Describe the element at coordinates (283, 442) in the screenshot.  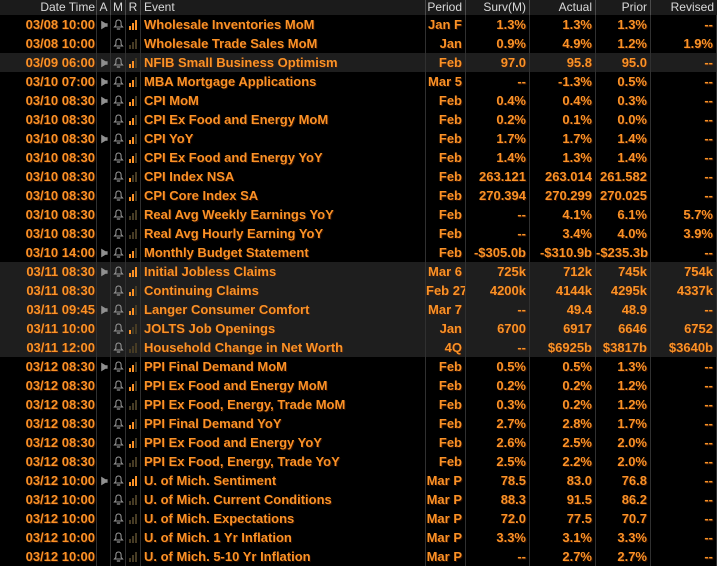
I see `cell-event: PPI Ex Food and Energy YoY` at that location.